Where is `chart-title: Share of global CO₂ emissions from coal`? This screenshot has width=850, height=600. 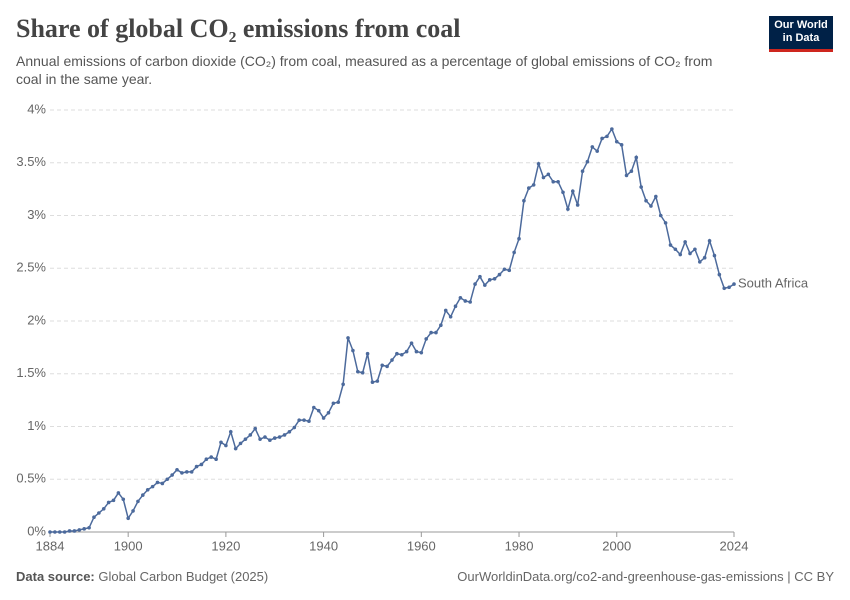
chart-title: Share of global CO₂ emissions from coal is located at coordinates (238, 28).